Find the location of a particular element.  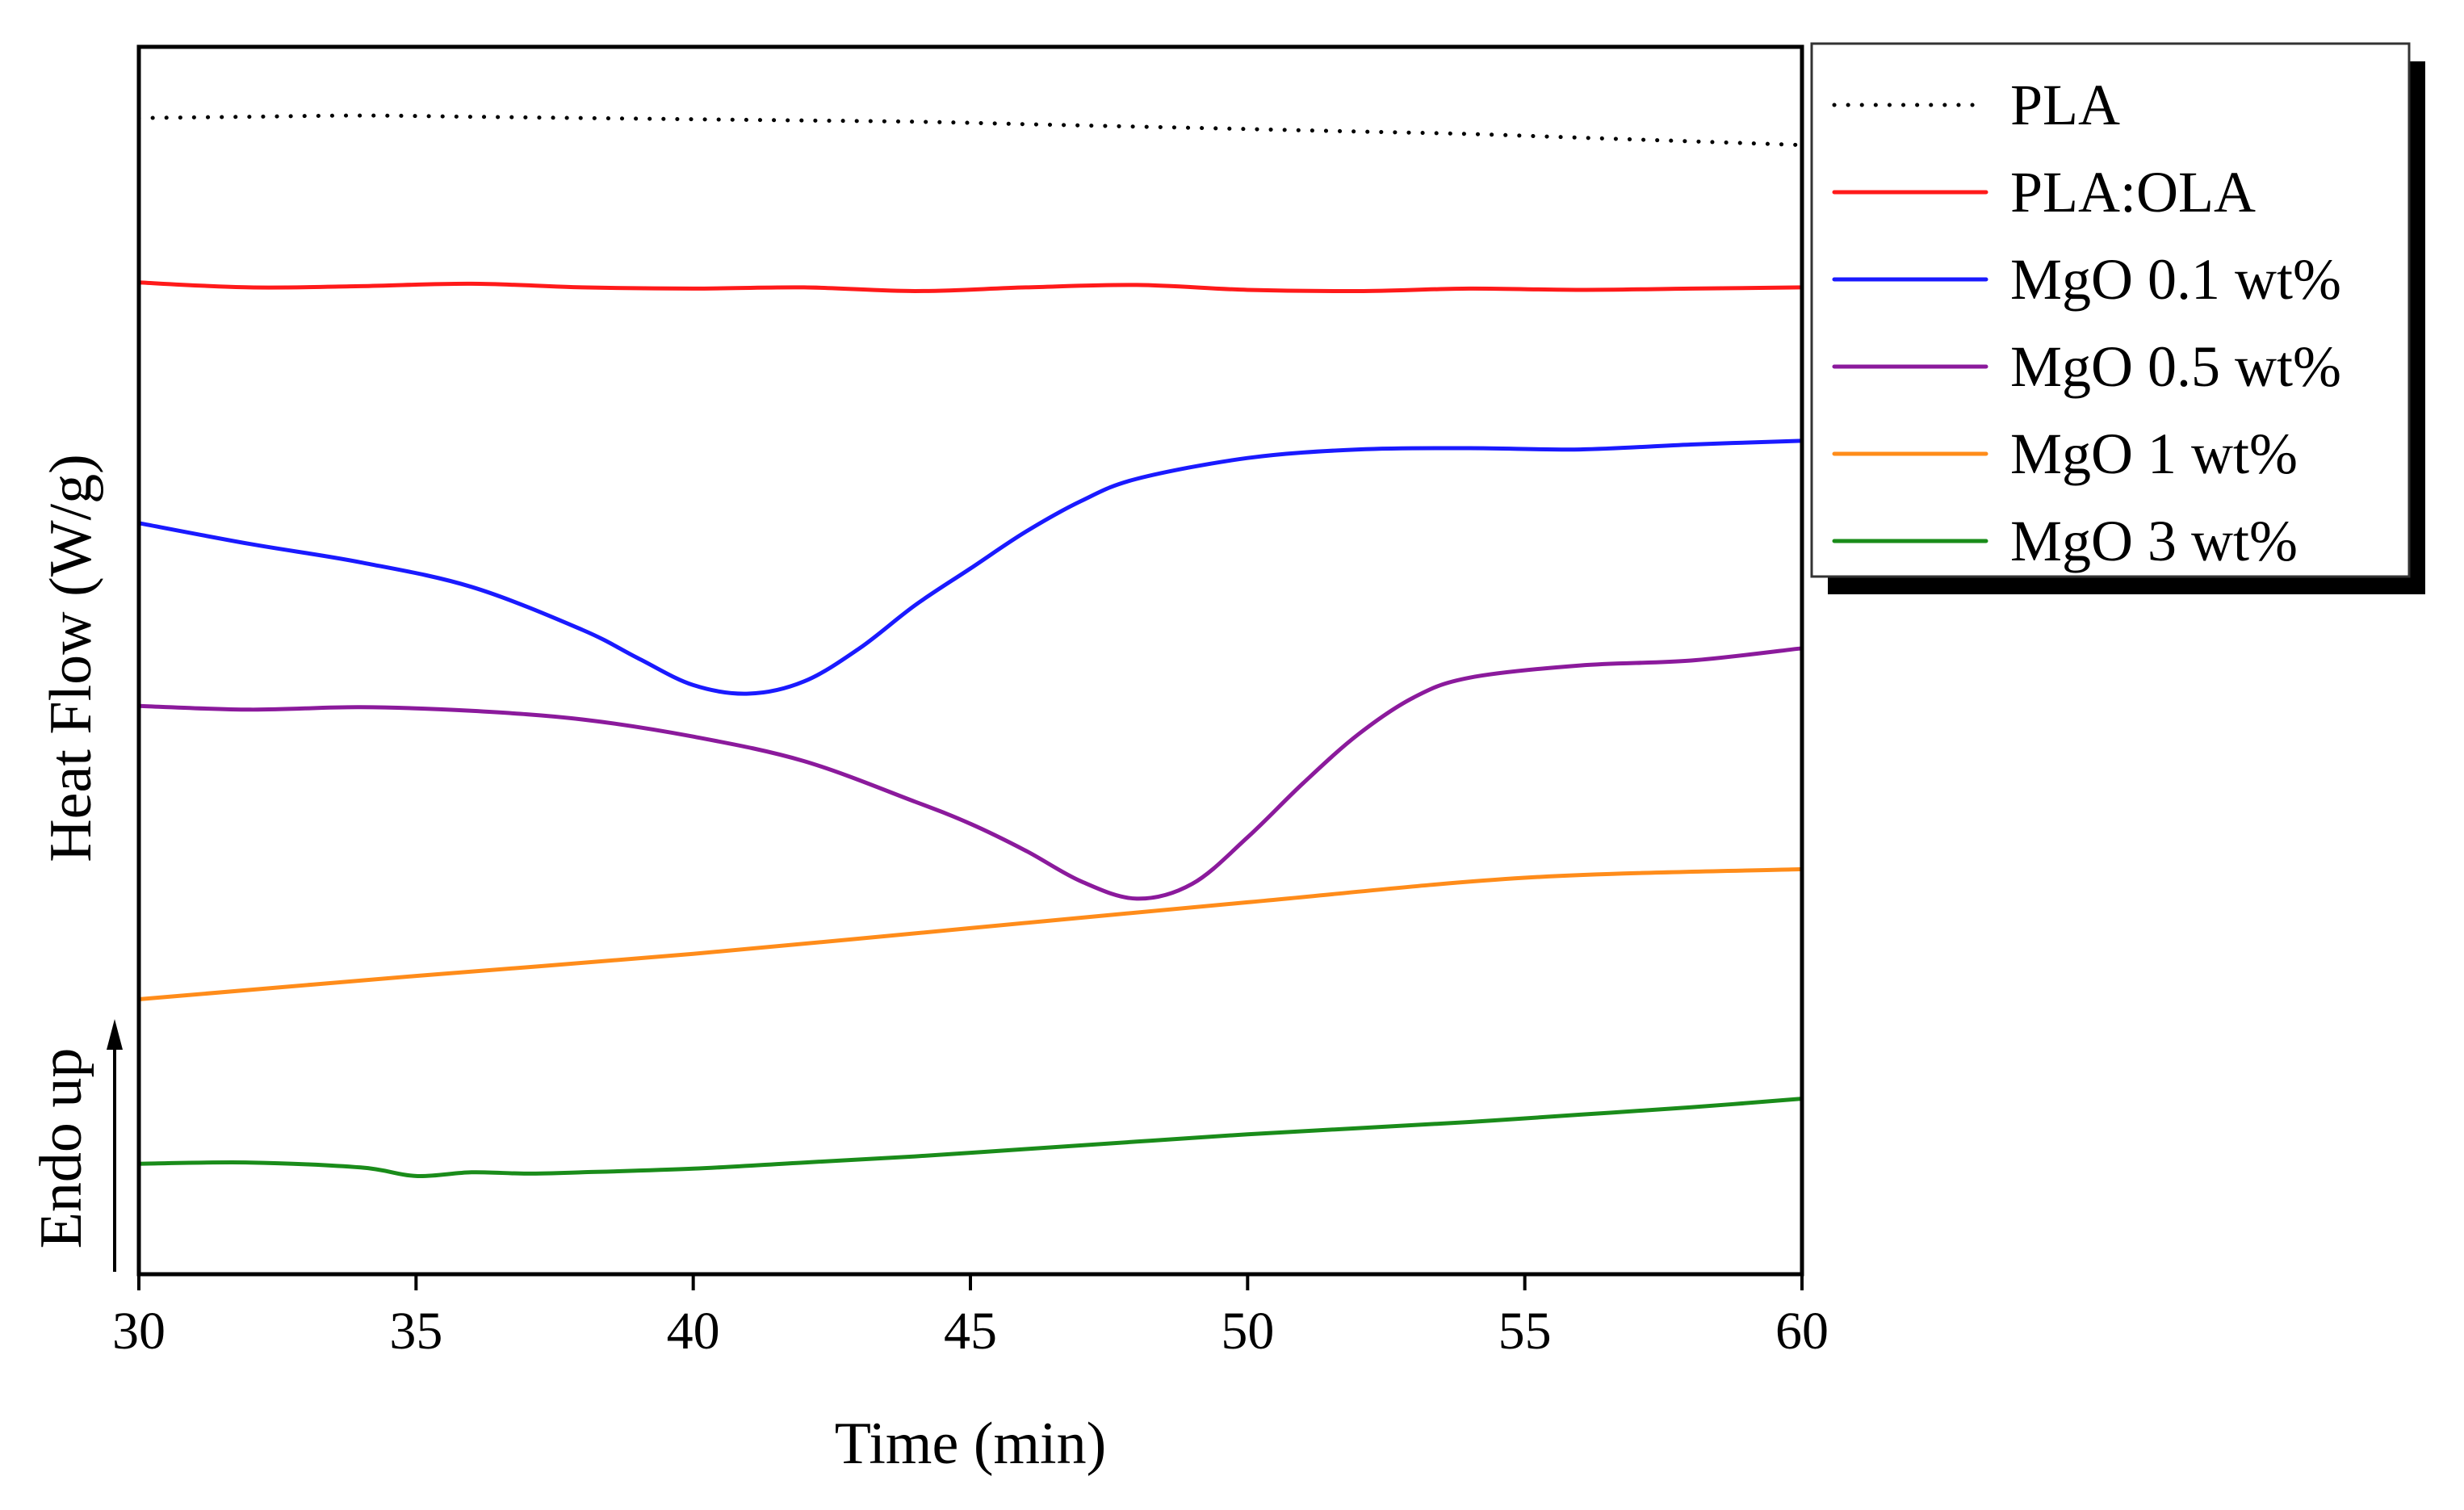

legend-box is located at coordinates (2110, 310).